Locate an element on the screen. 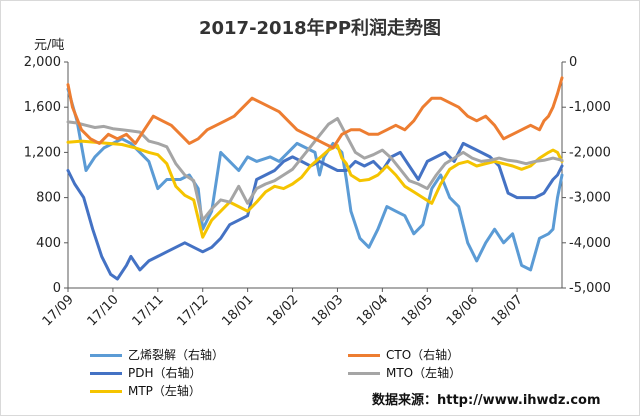 This screenshot has height=416, width=640. left-axis-unit: 元/吨 is located at coordinates (49, 45).